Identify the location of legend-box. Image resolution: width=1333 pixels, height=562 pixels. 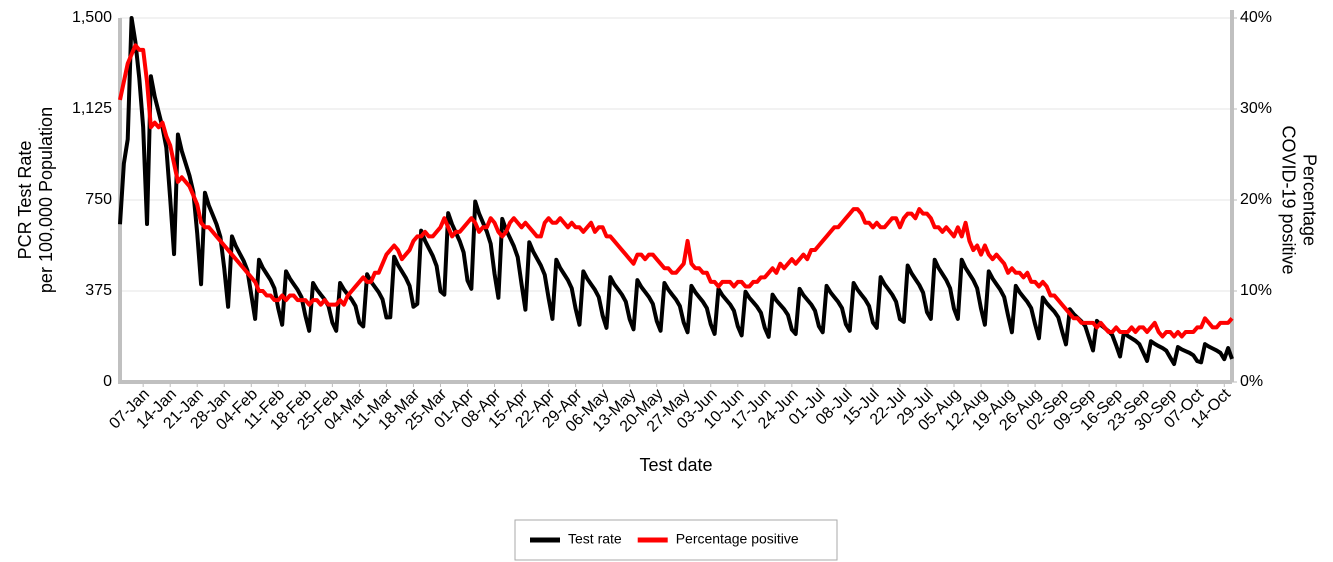
(676, 540).